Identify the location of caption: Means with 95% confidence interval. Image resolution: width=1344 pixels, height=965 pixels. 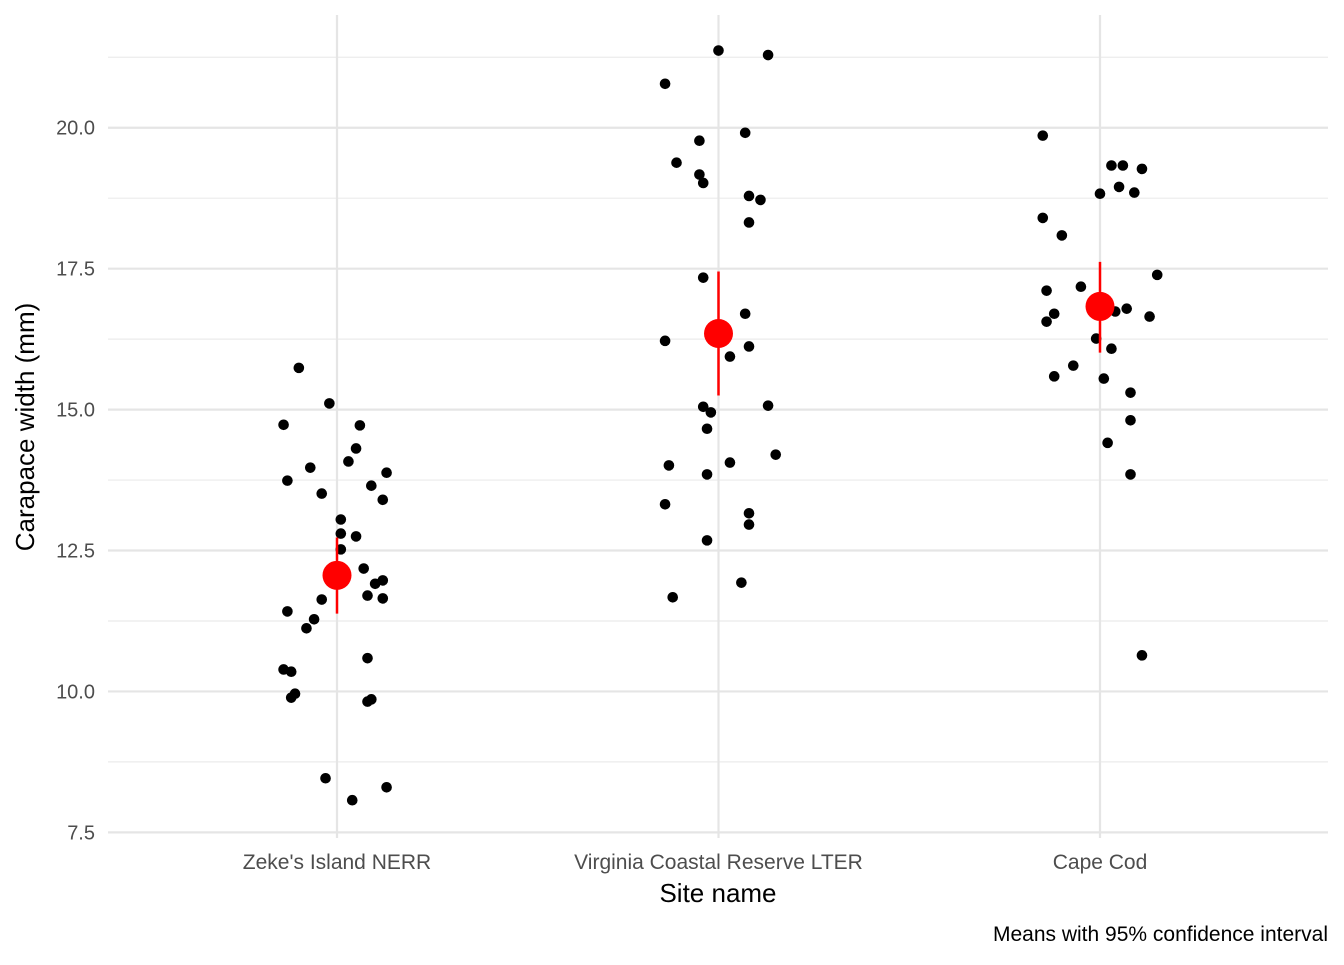
(1160, 934).